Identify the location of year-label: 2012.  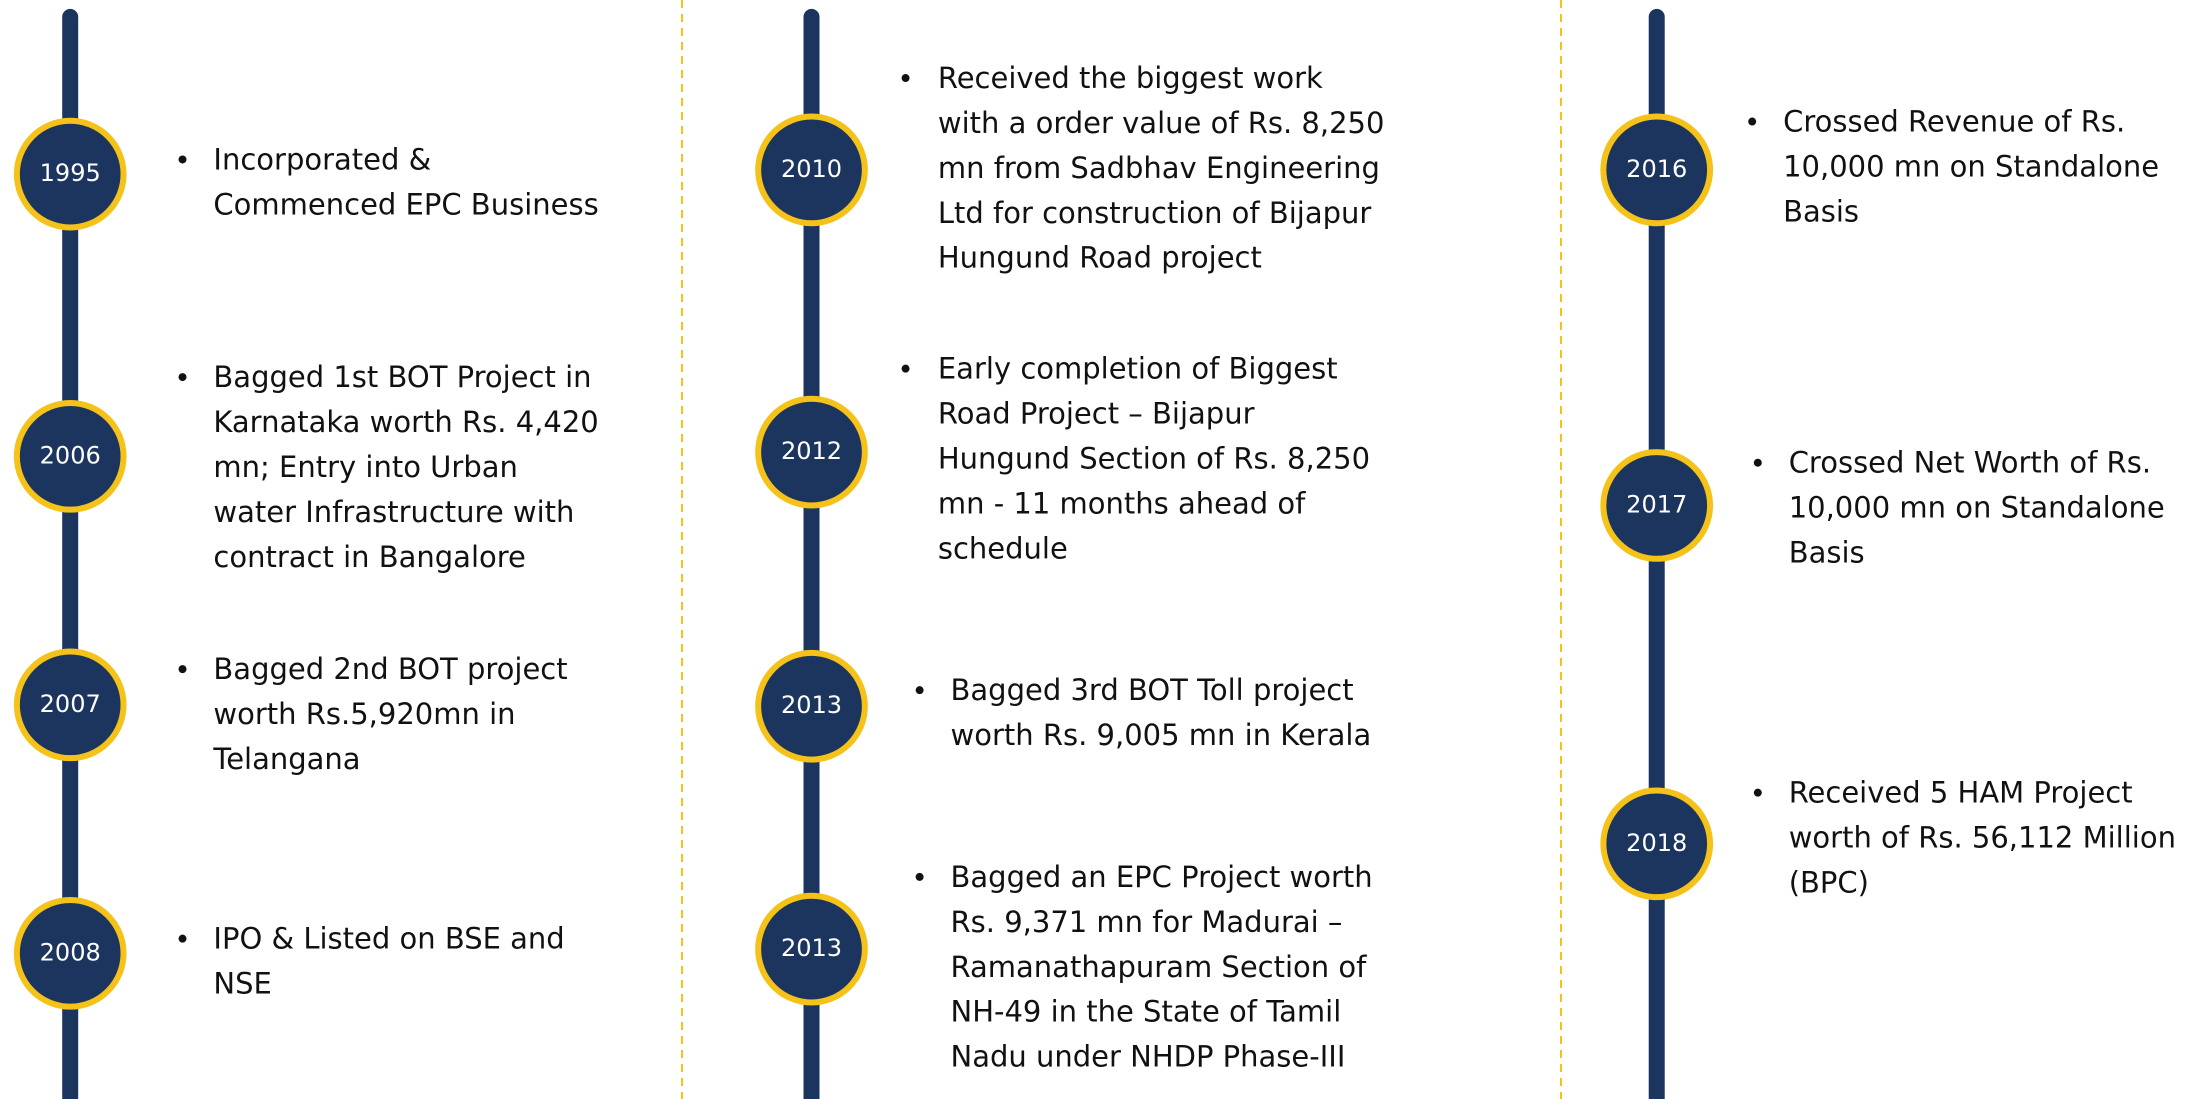
(811, 451).